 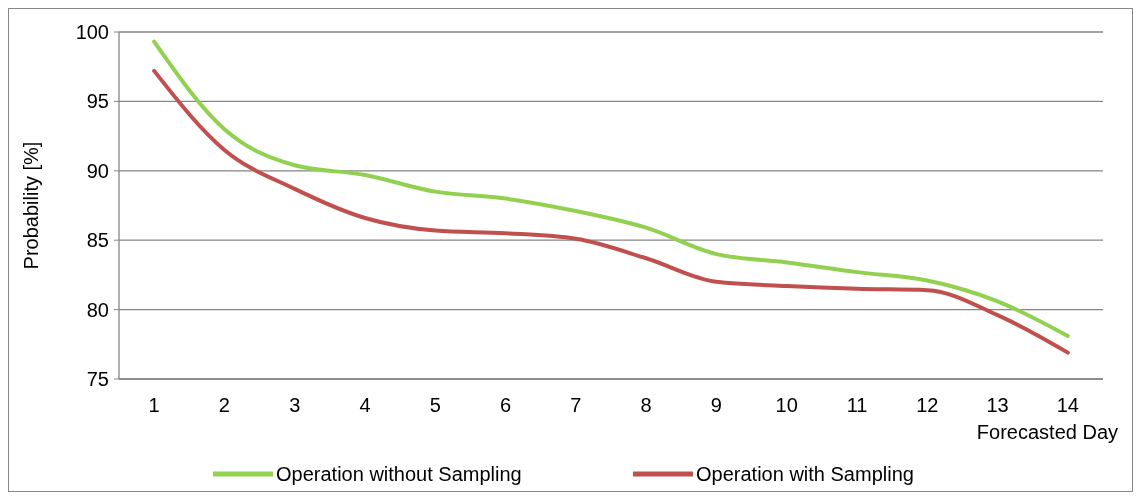 I want to click on x-tick-label: 11, so click(x=857, y=405).